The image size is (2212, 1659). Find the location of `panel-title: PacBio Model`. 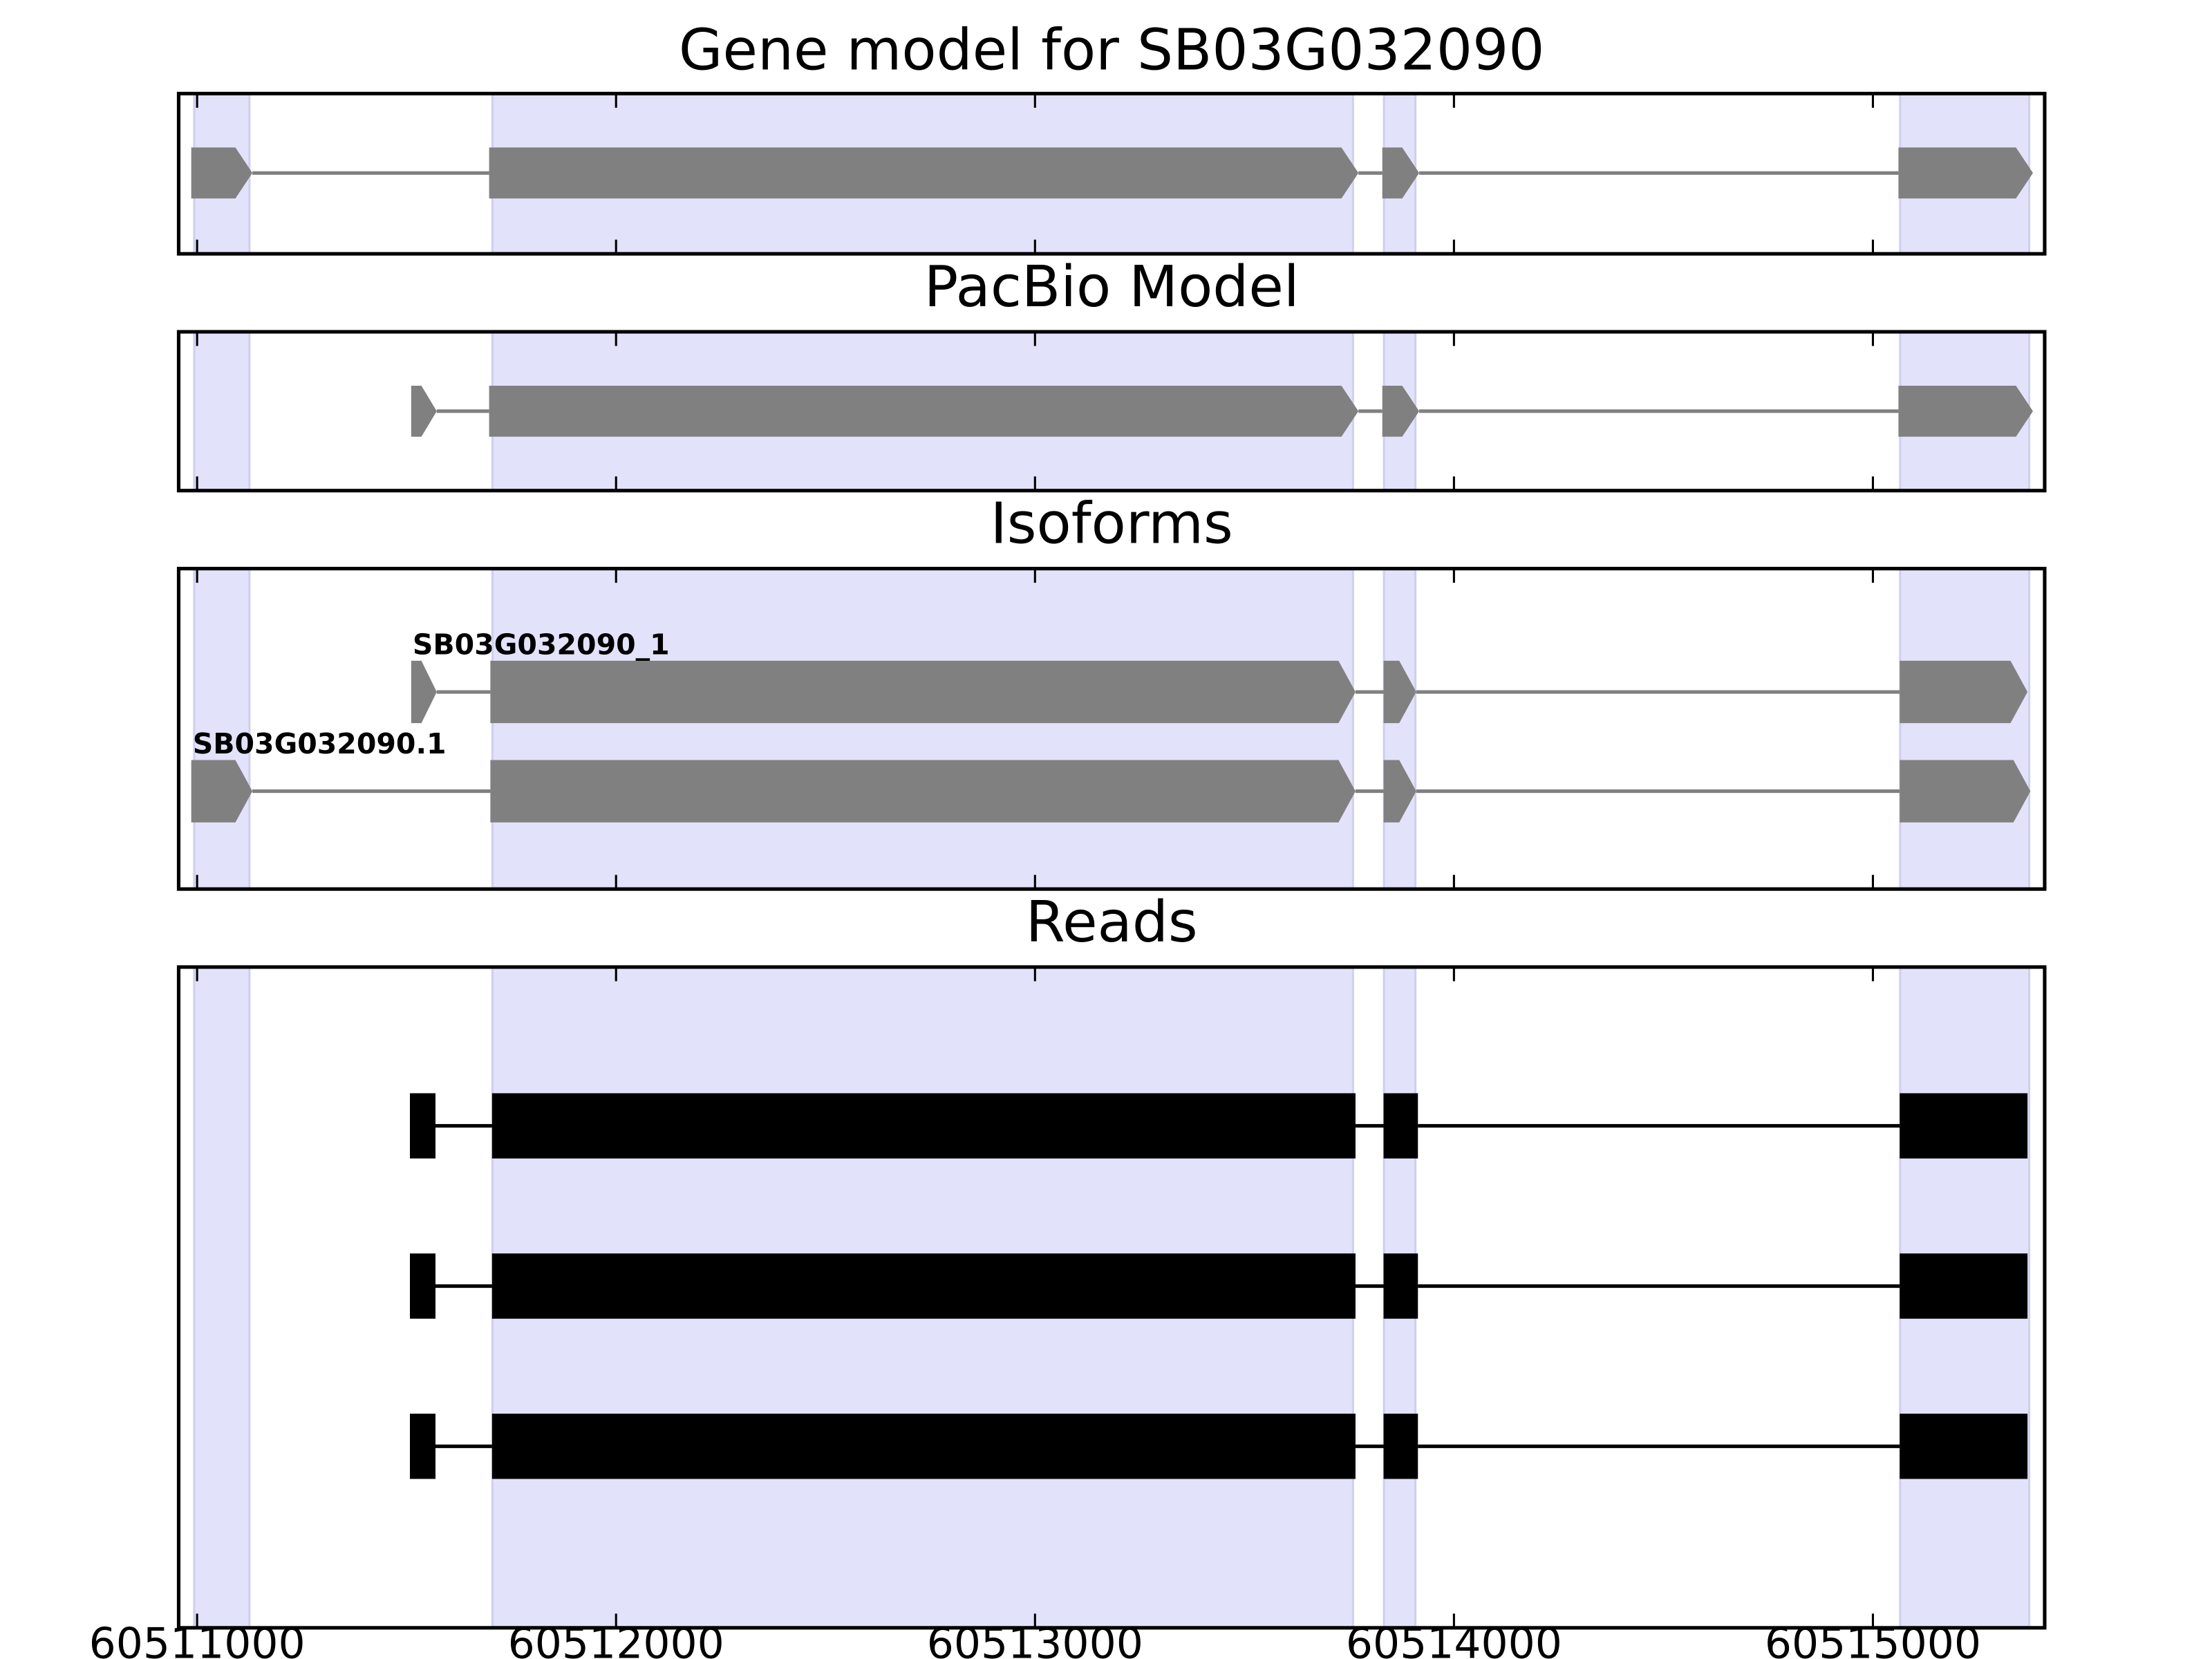

panel-title: PacBio Model is located at coordinates (1112, 287).